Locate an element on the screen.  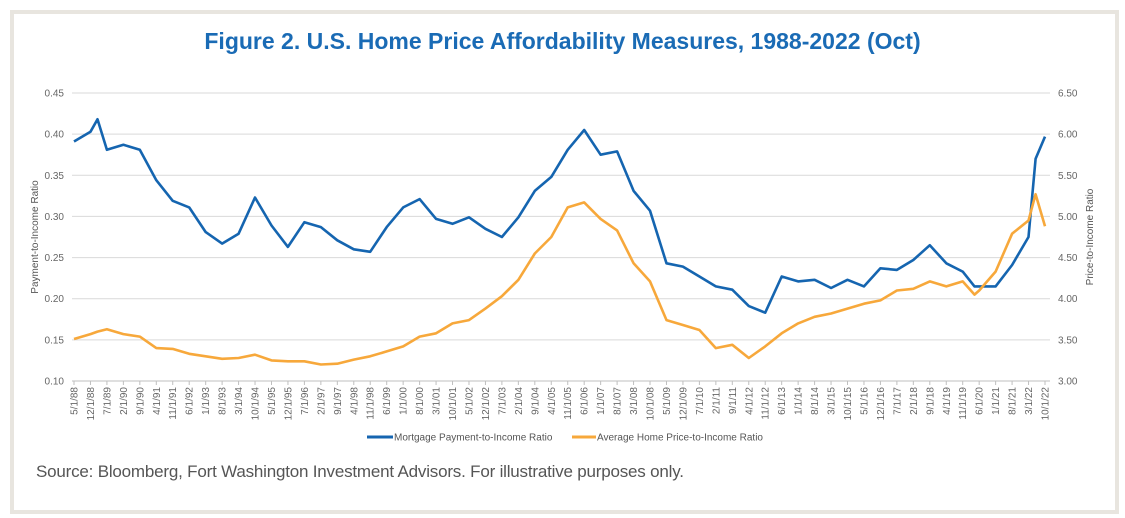
x-tick-label: 11/1/12 is located at coordinates (766, 403).